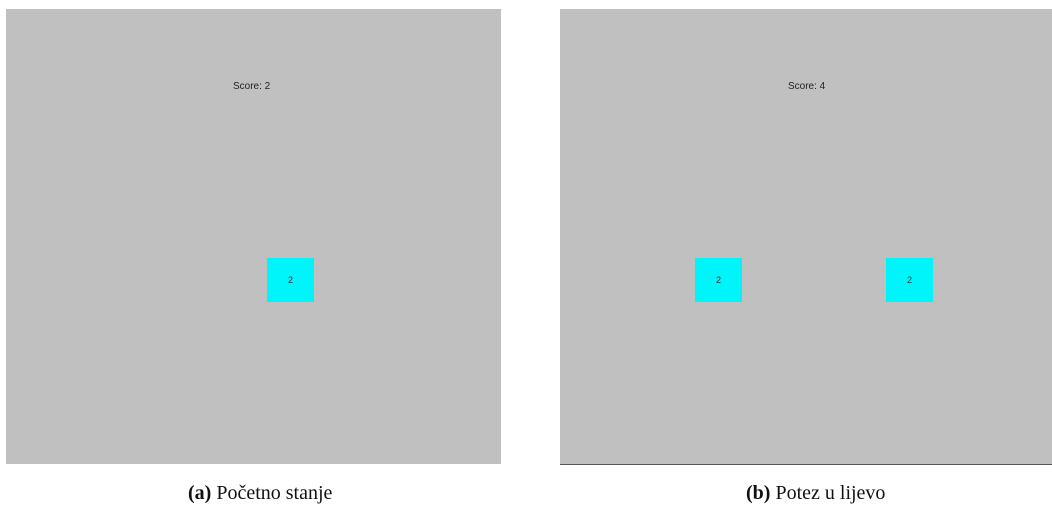  Describe the element at coordinates (828, 493) in the screenshot. I see `caption-text: Potez u lijevo` at that location.